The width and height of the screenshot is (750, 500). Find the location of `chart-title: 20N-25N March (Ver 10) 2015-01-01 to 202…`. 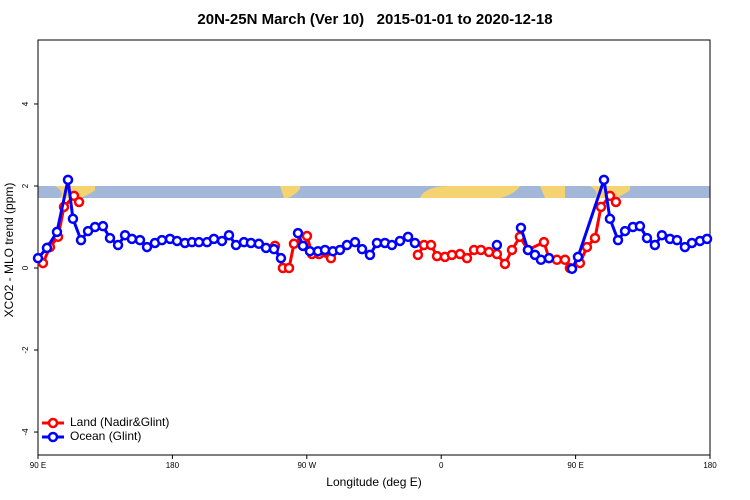

chart-title: 20N-25N March (Ver 10) 2015-01-01 to 202… is located at coordinates (374, 19).